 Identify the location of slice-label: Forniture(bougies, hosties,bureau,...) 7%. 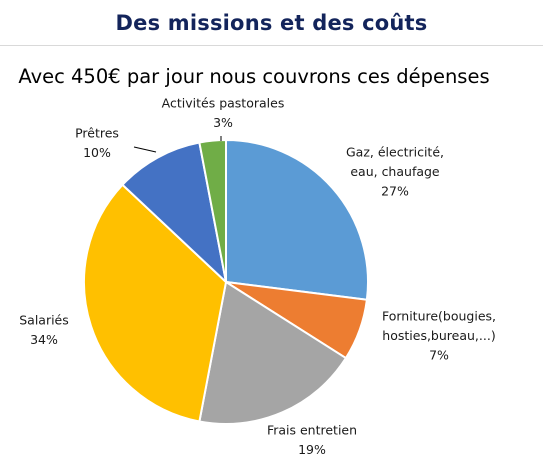
(439, 336).